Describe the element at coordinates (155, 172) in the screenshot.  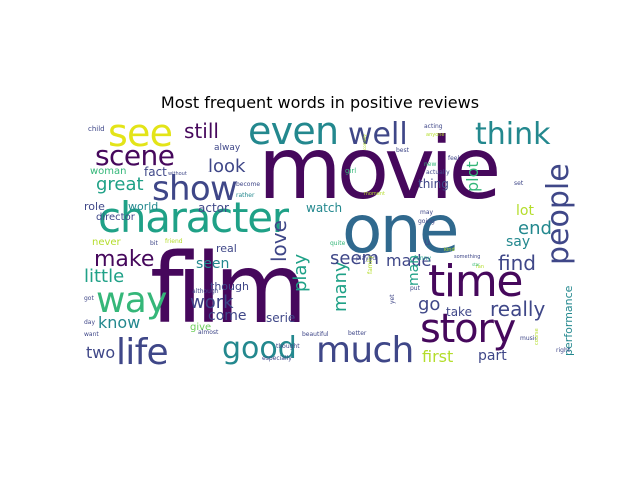
I see `cloud-word: fact` at that location.